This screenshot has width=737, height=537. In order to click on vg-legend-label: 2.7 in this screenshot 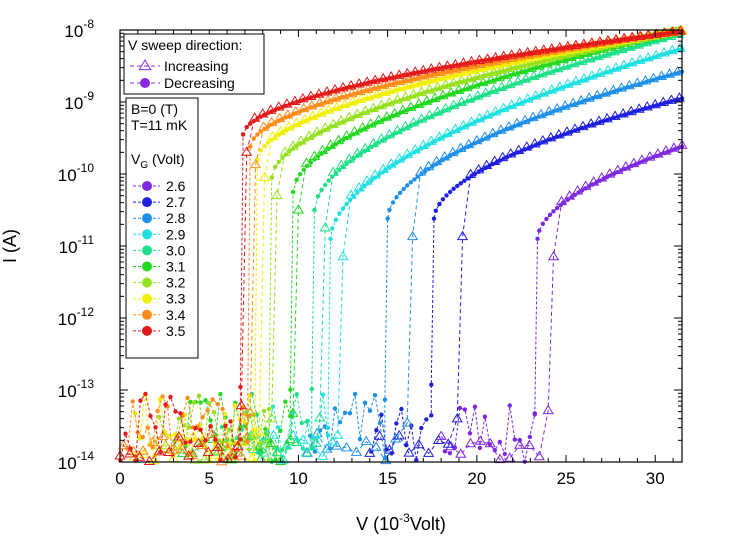, I will do `click(176, 202)`.